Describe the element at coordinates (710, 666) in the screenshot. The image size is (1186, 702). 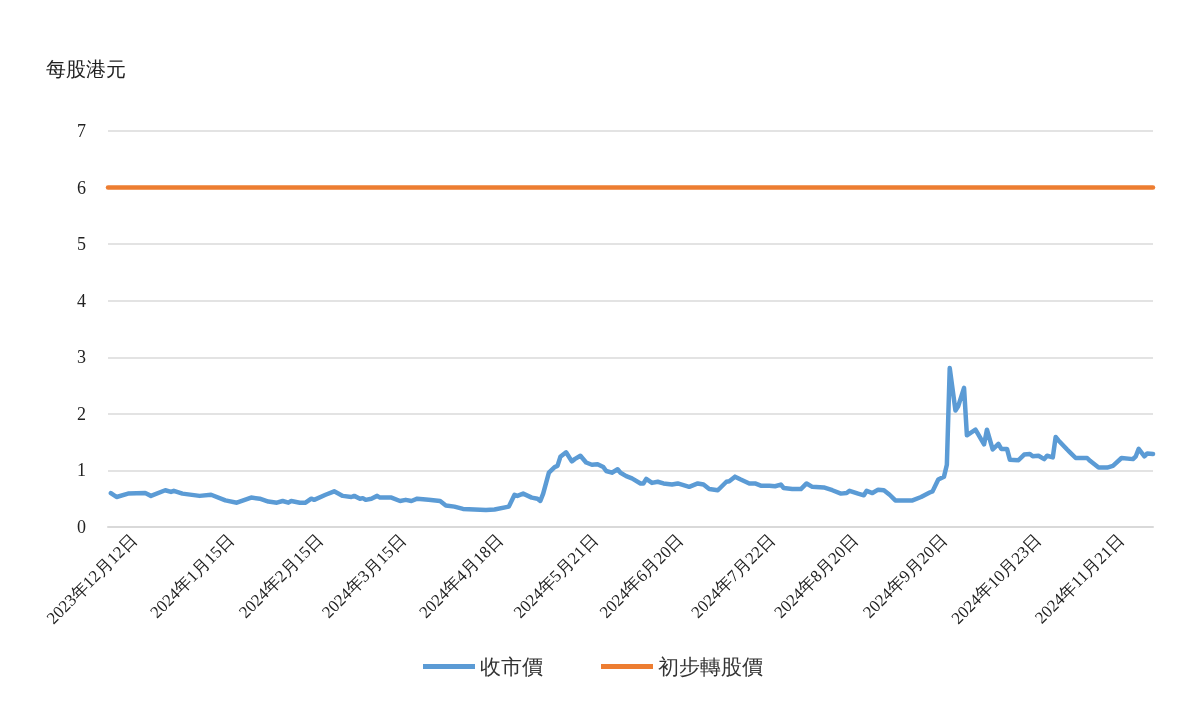
I see `legend-label: 初步轉股價` at that location.